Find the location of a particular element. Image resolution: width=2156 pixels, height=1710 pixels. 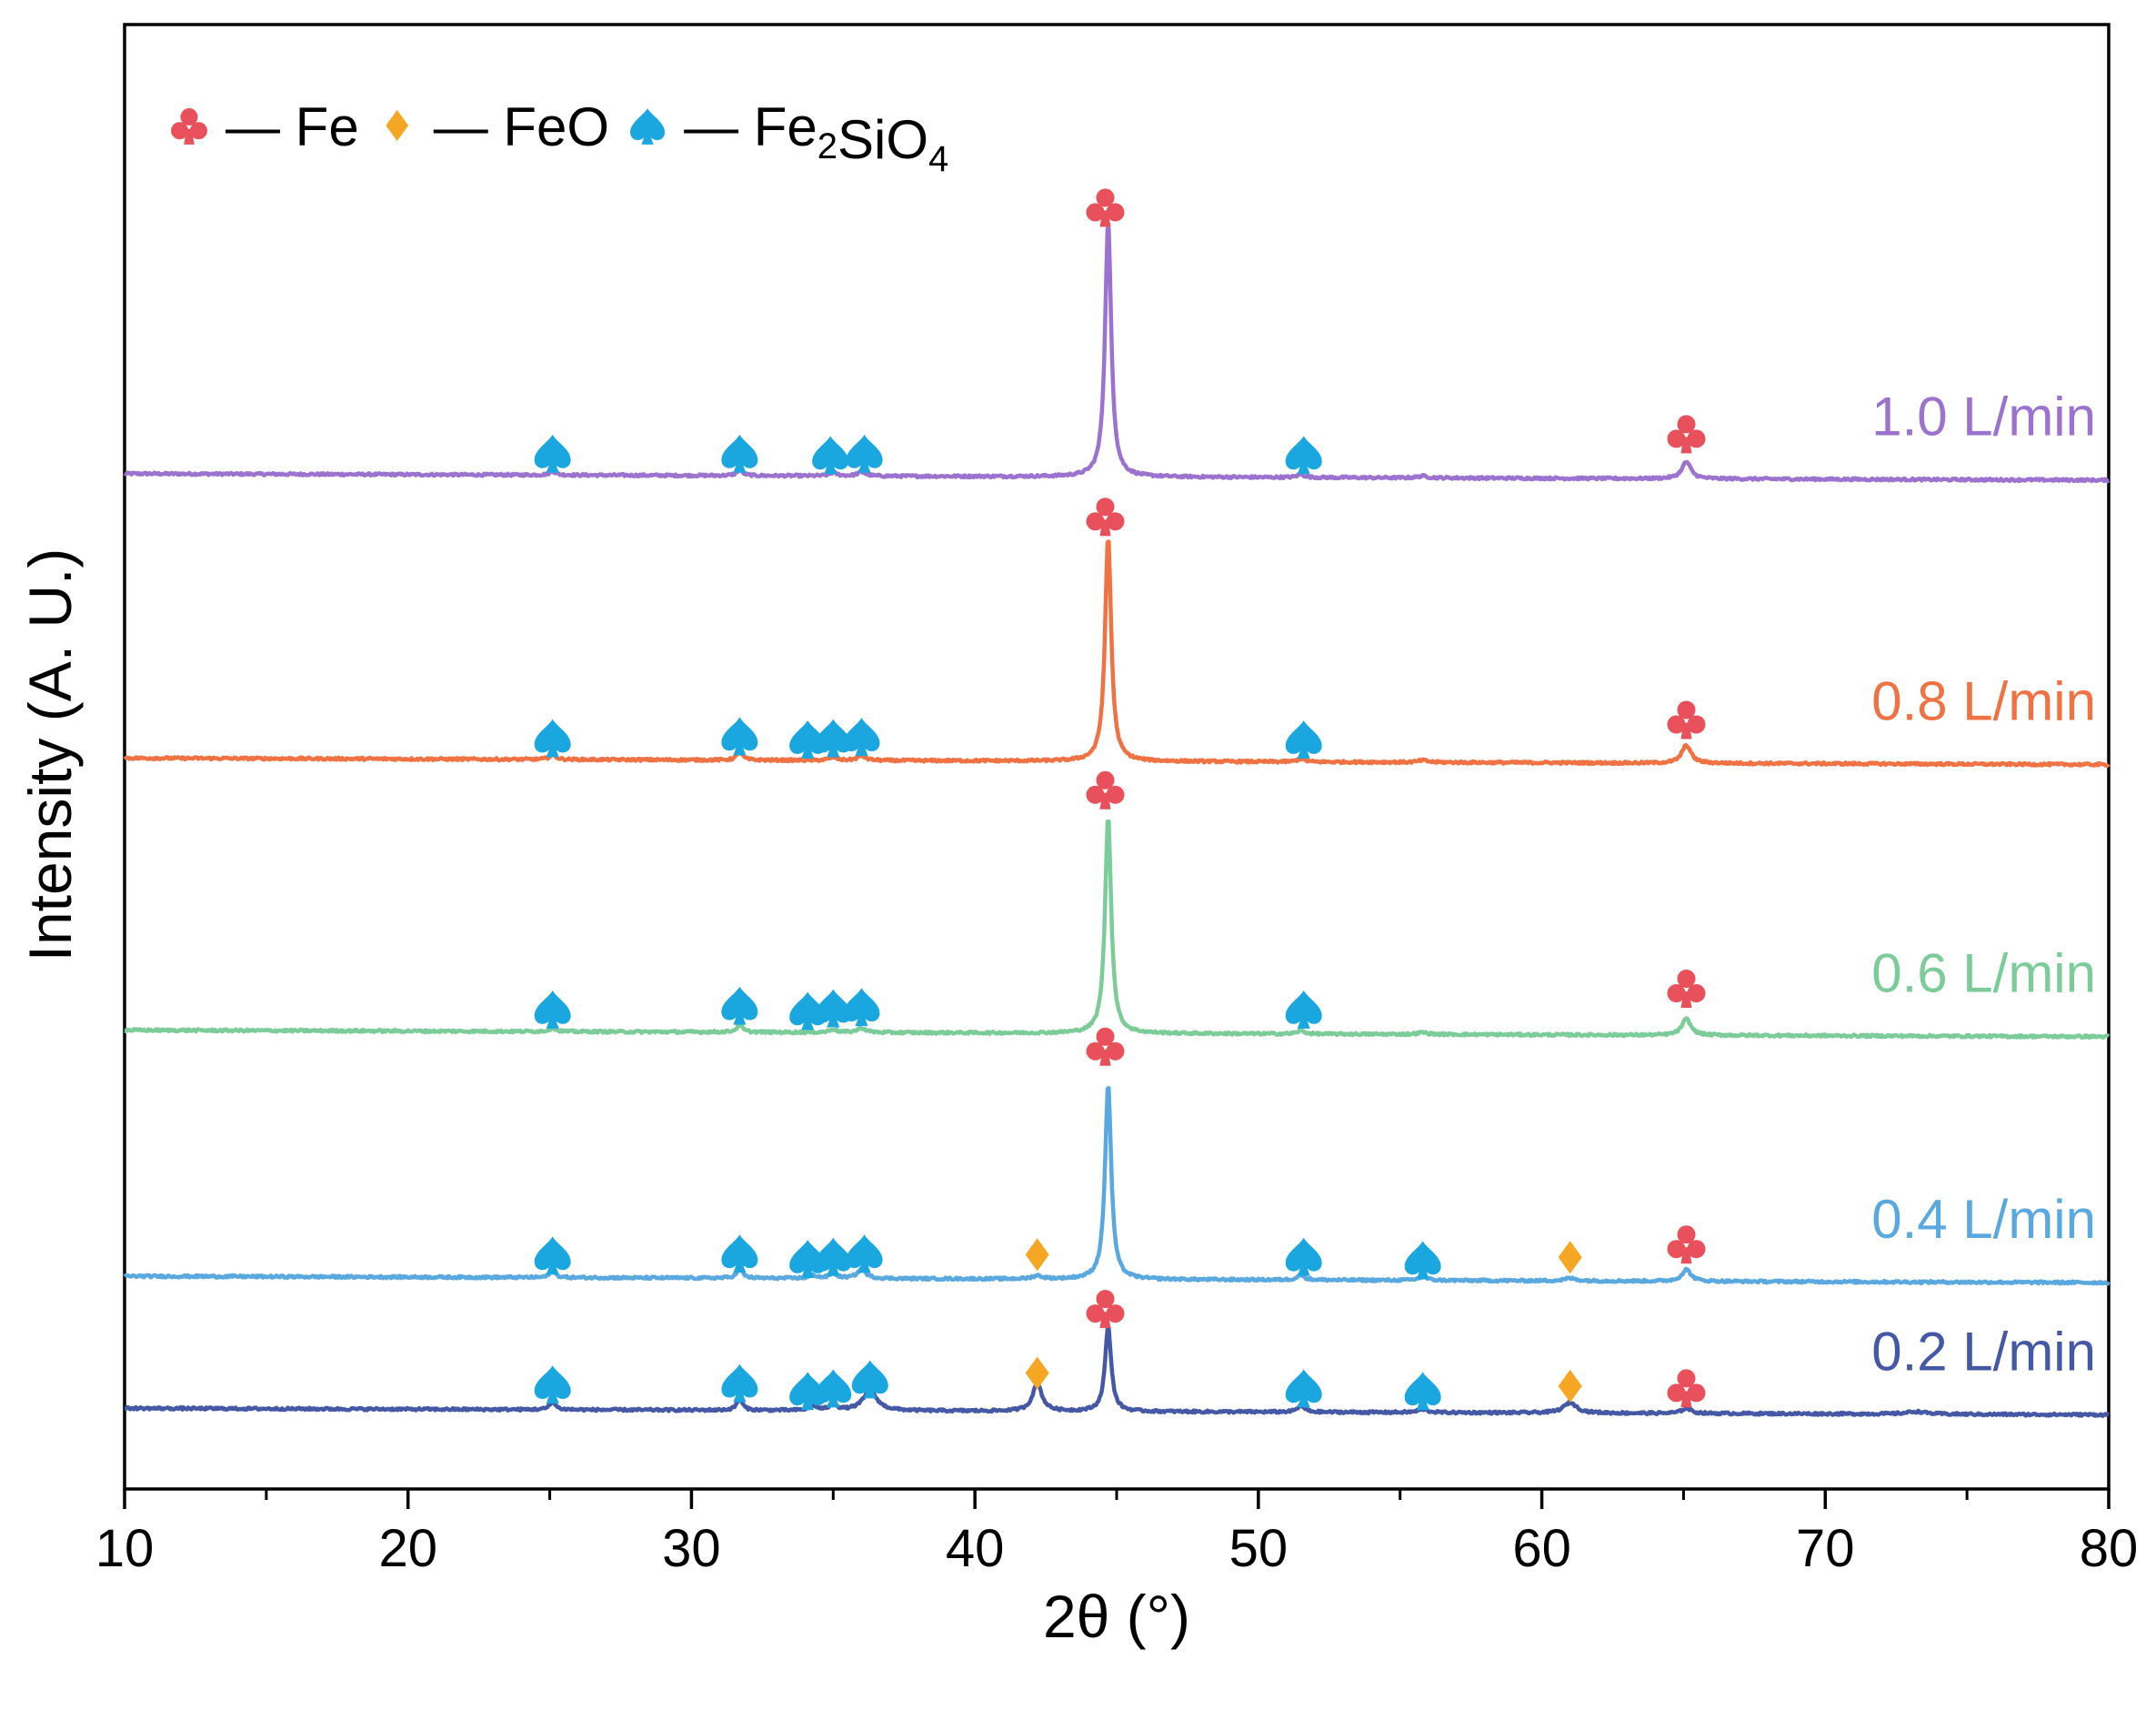

y-axis-title: Intensity (A. U.) is located at coordinates (50, 755).